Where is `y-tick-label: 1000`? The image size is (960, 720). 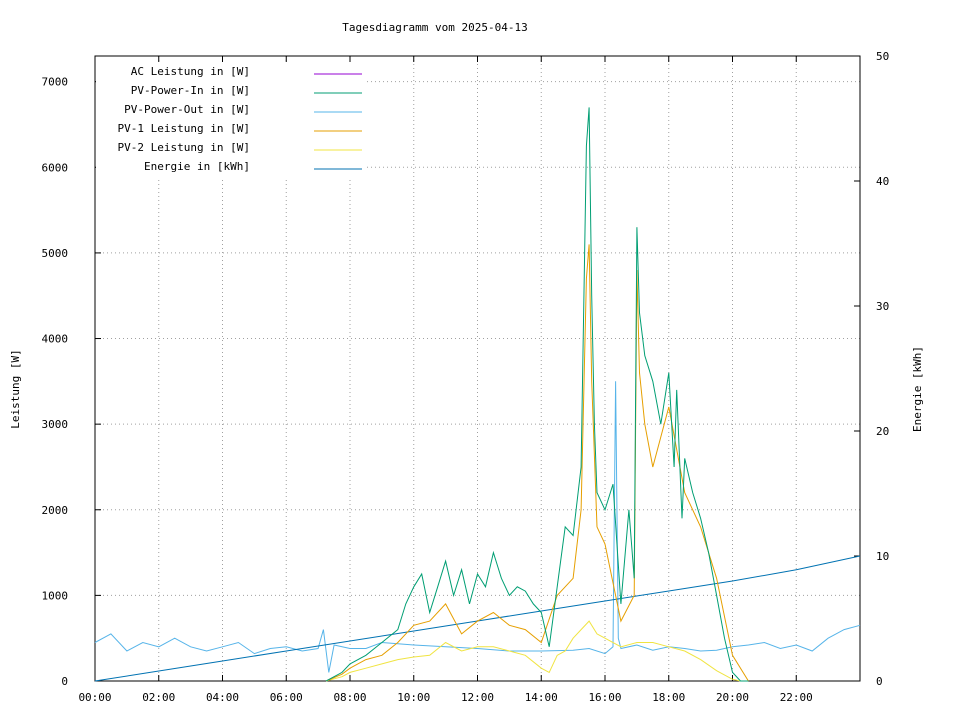
y-tick-label: 1000 is located at coordinates (55, 595).